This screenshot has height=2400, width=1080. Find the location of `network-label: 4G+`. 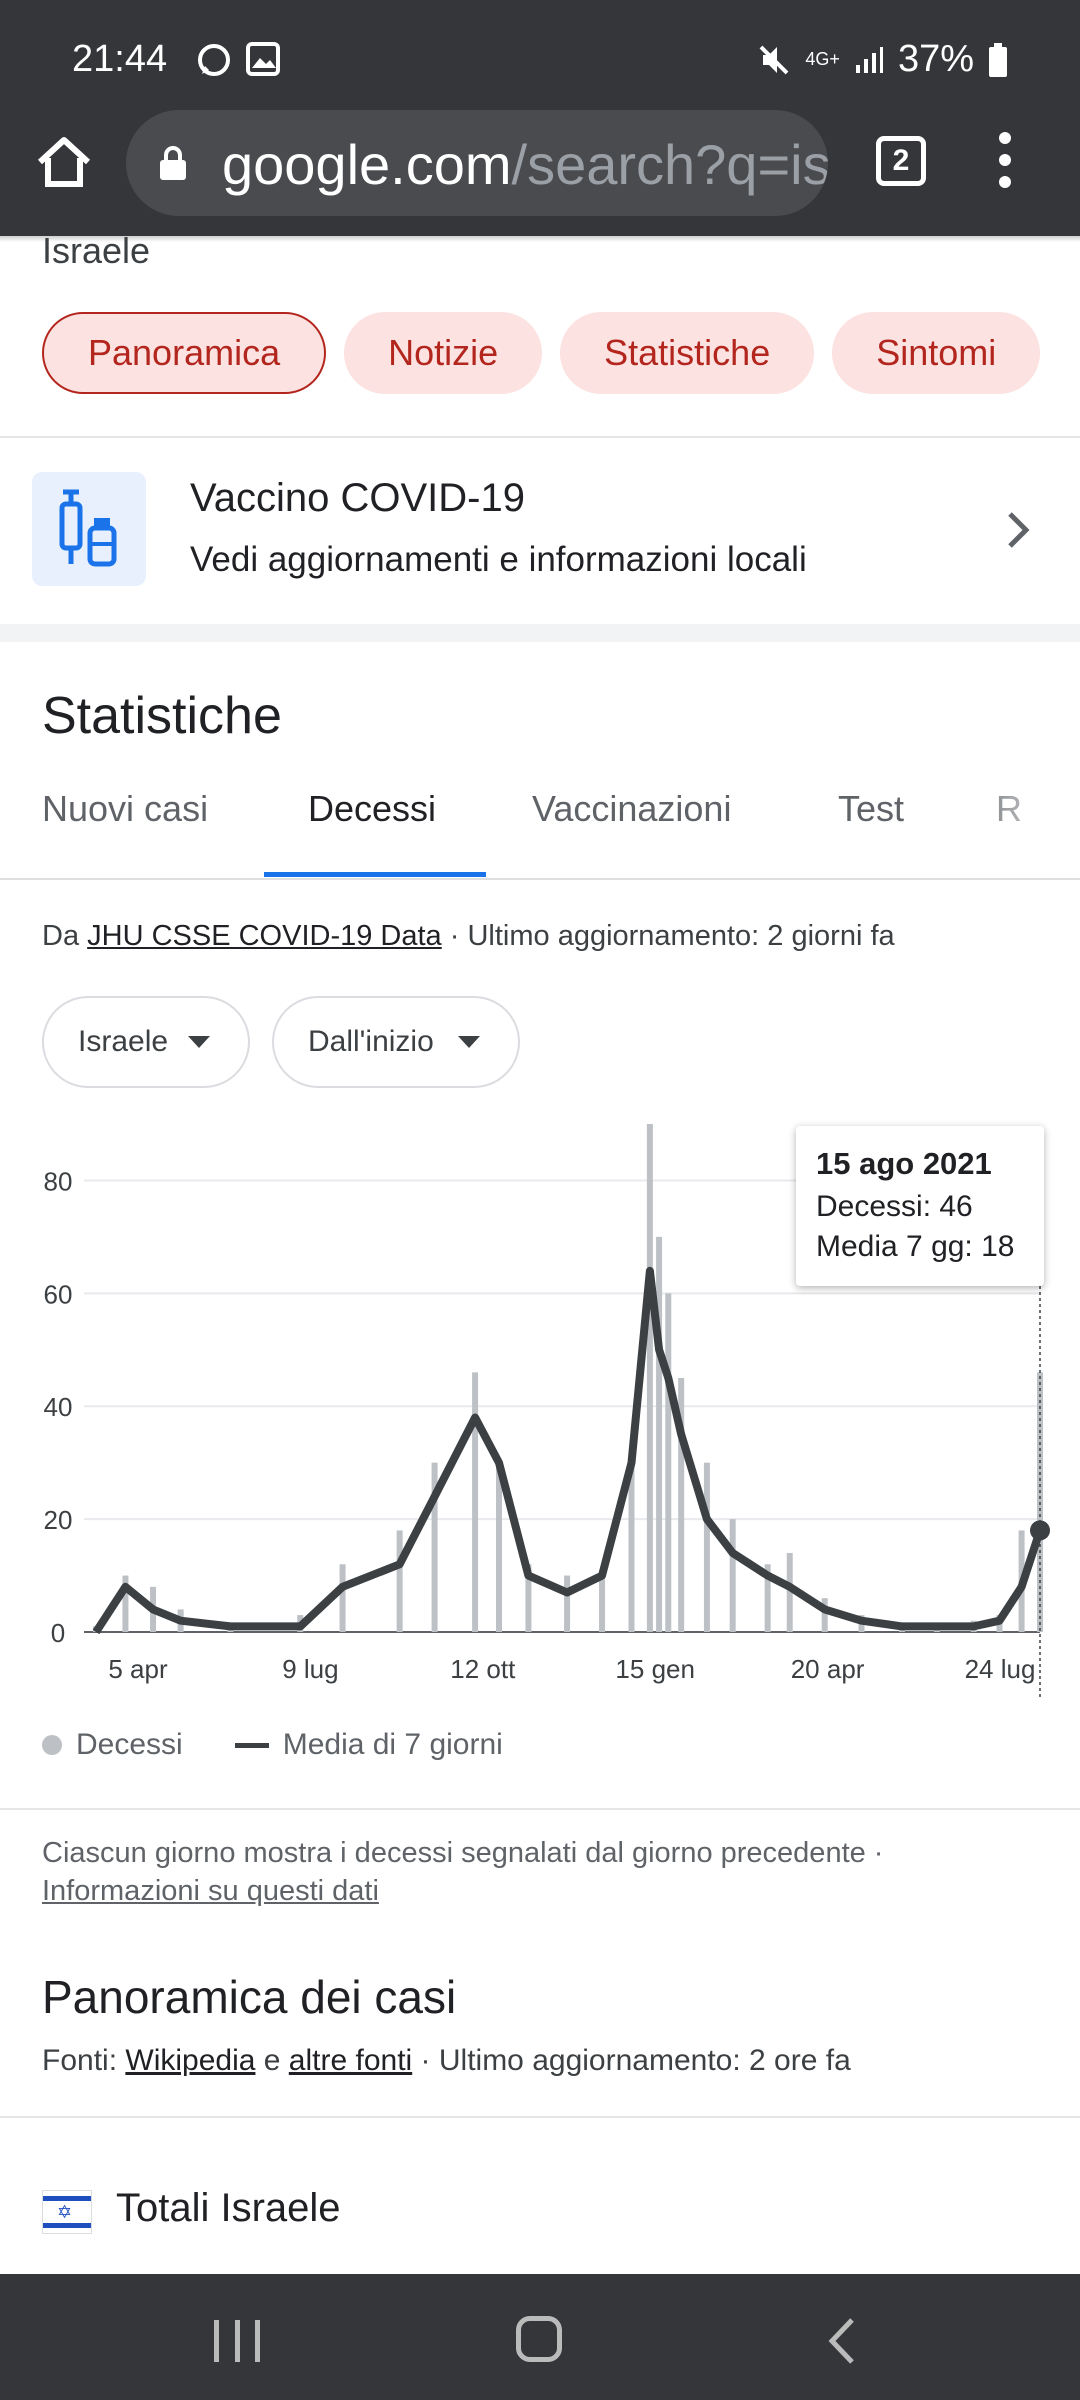

network-label: 4G+ is located at coordinates (822, 59).